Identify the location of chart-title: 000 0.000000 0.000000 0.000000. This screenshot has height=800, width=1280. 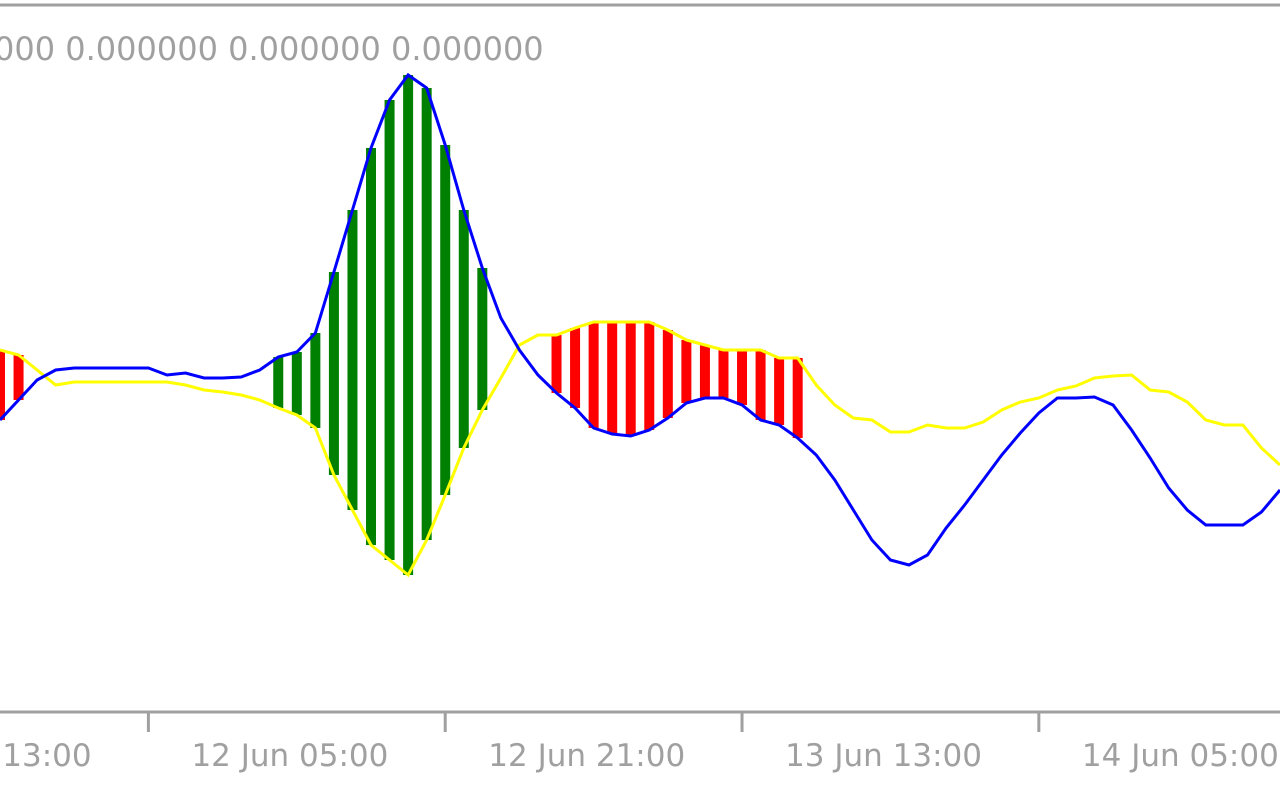
(272, 49).